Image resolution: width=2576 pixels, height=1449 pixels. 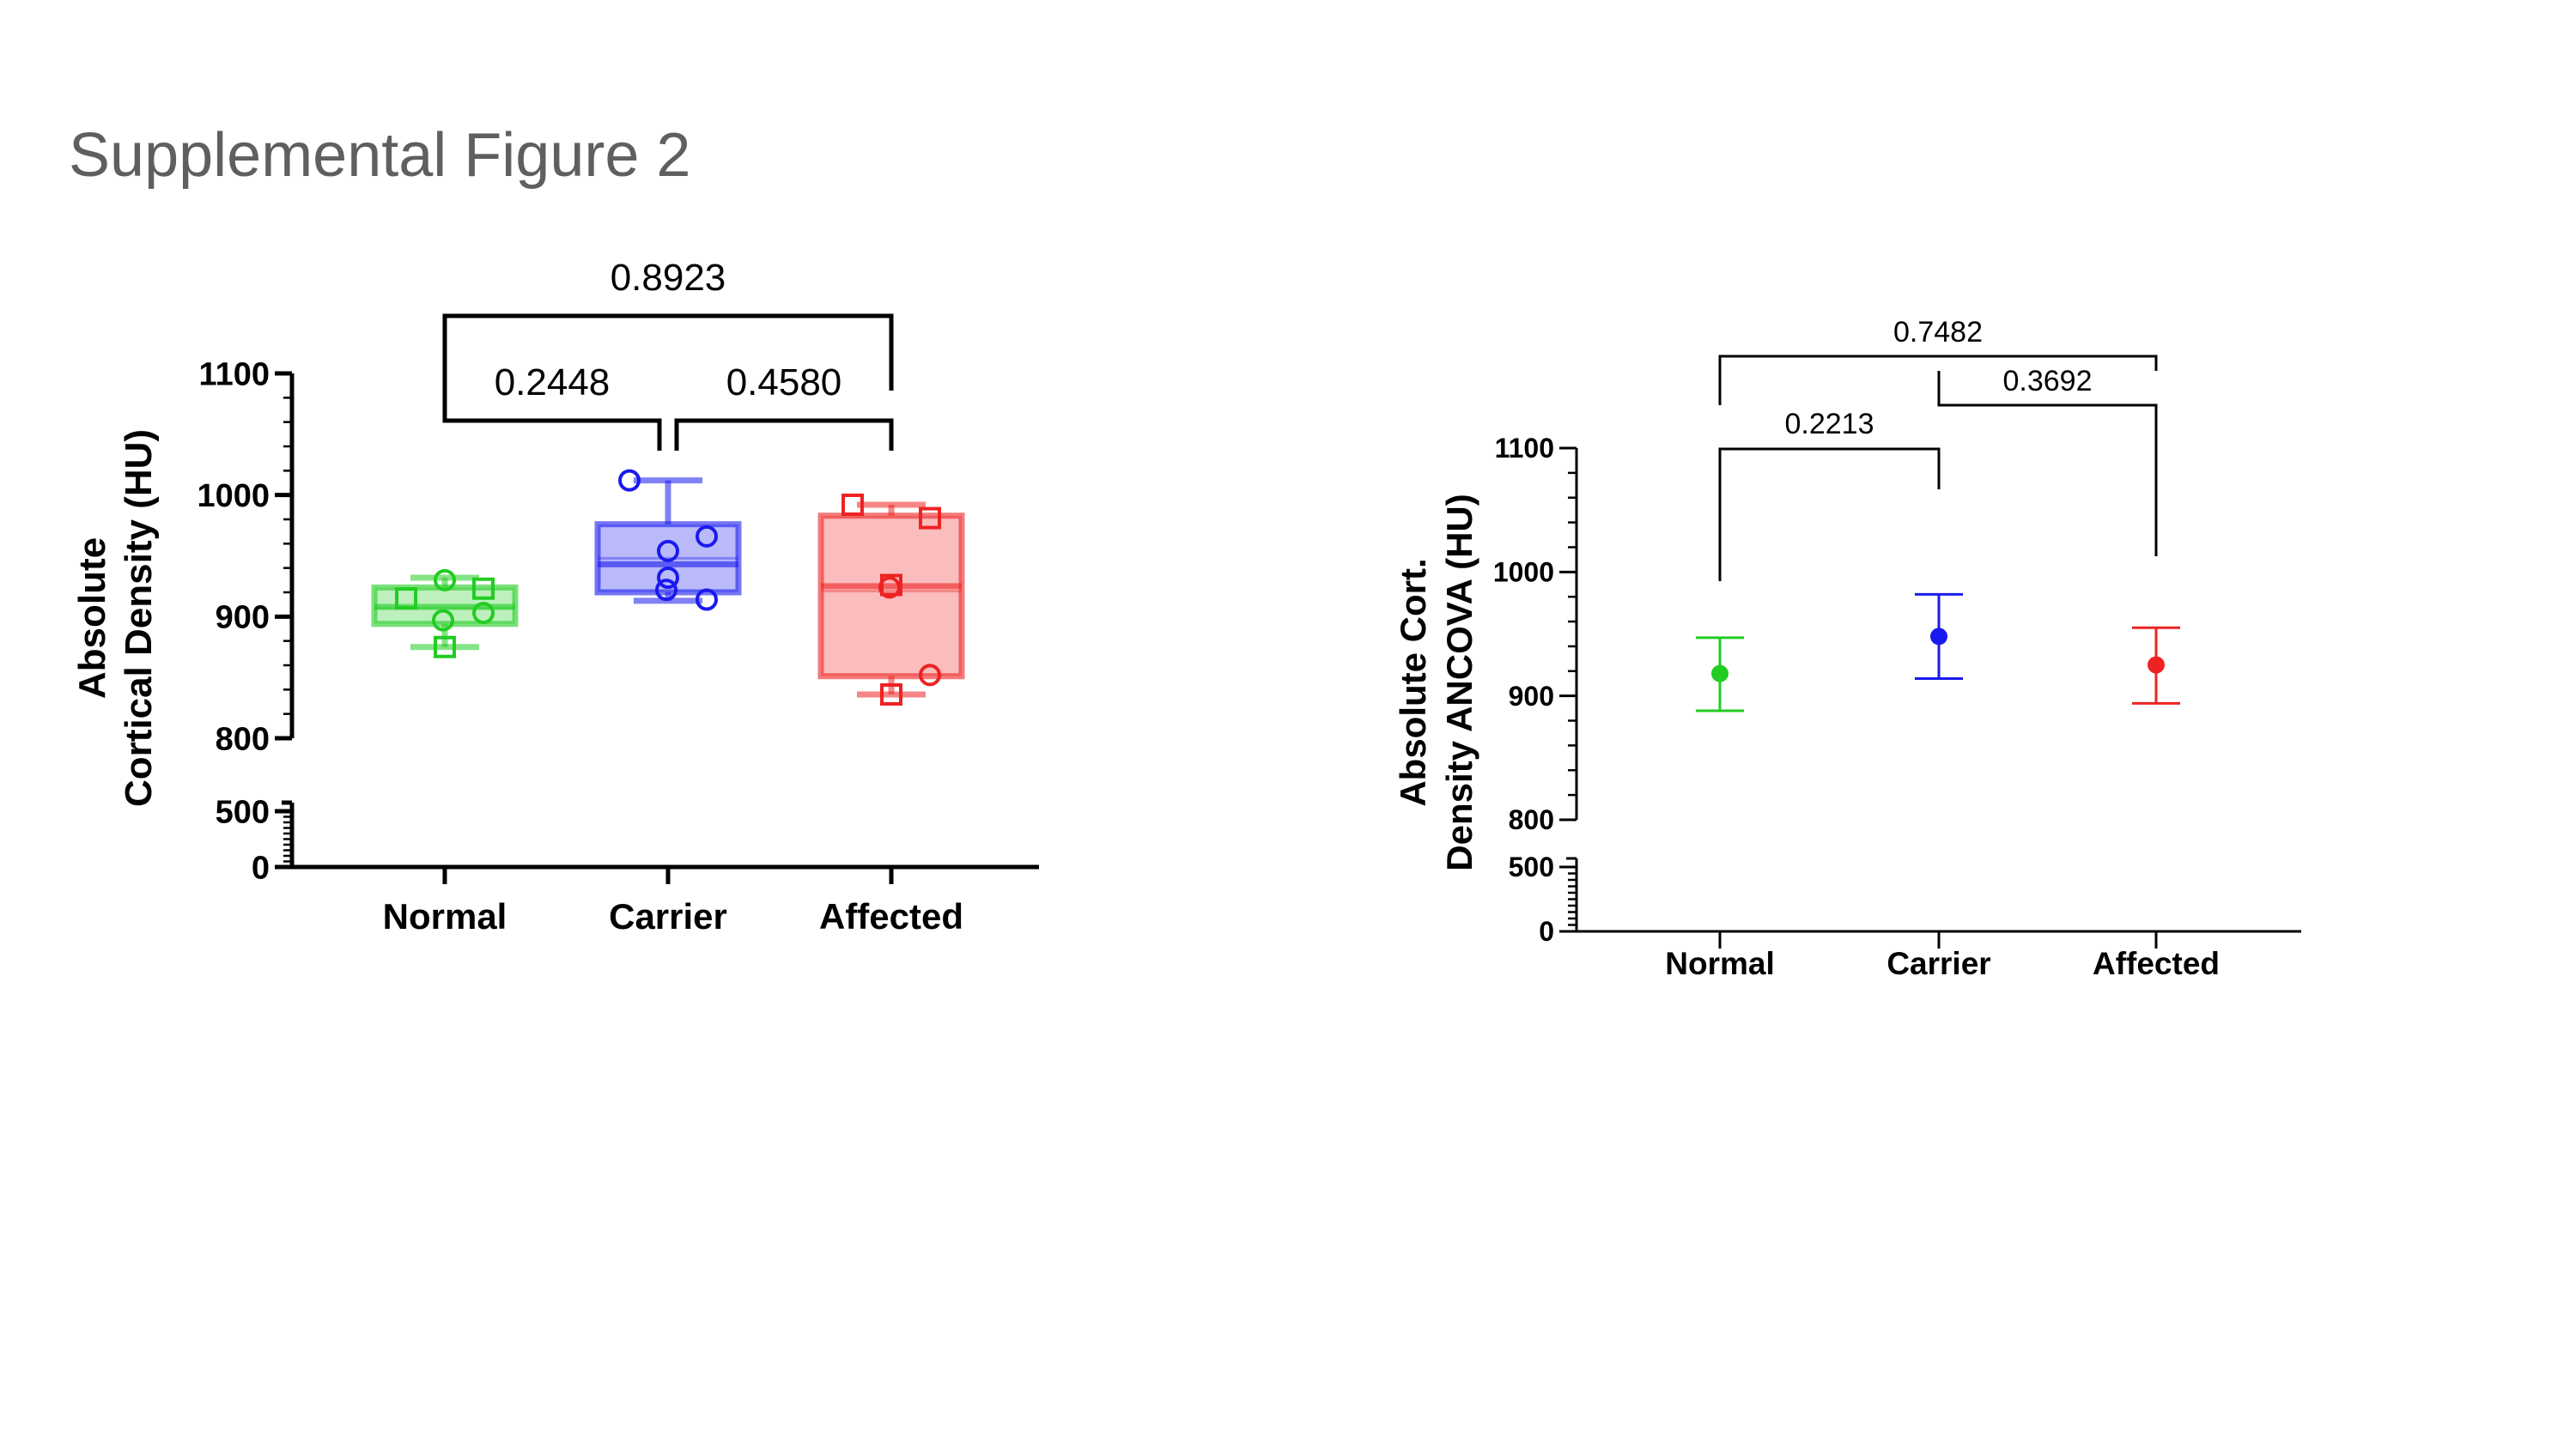 What do you see at coordinates (784, 382) in the screenshot?
I see `p-value-label: 0.4580` at bounding box center [784, 382].